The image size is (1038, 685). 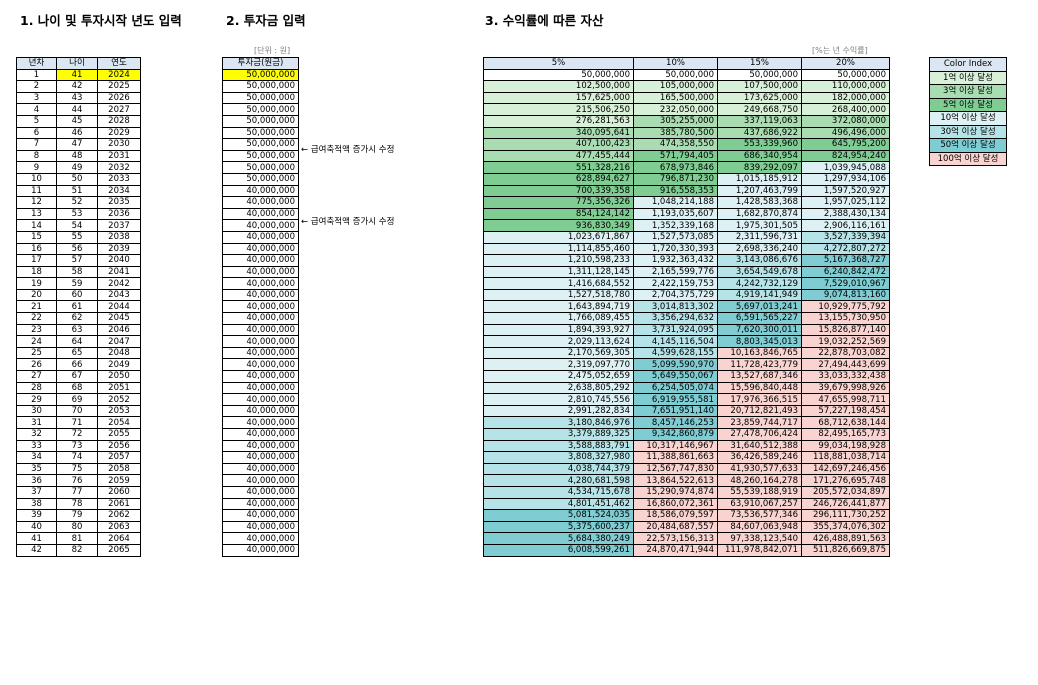 I want to click on year-index-cell: 32, so click(x=36, y=434).